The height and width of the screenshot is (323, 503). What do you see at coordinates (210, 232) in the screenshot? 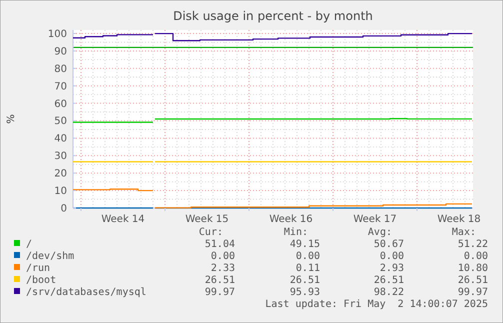
I see `text: Cur:` at bounding box center [210, 232].